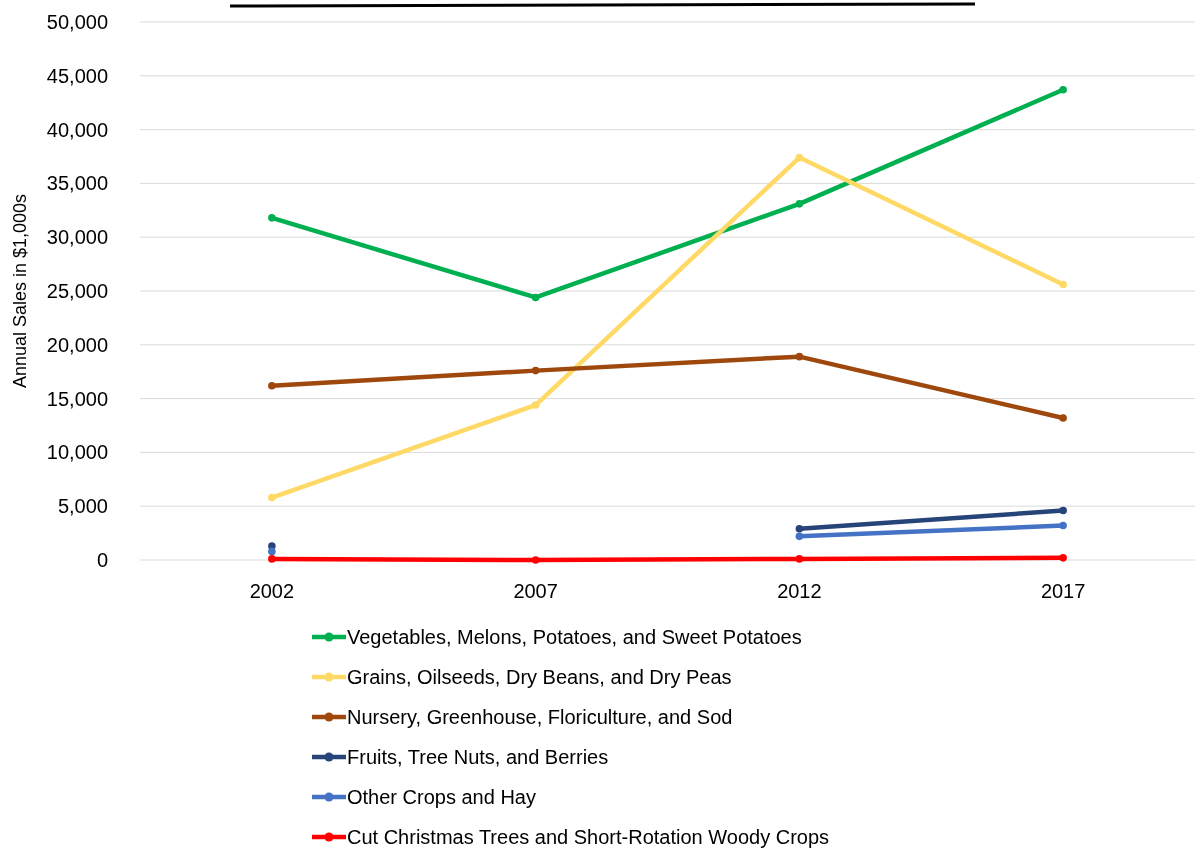  I want to click on legend-label: Grains, Oilseeds, Dry Beans, and Dry Peas, so click(539, 677).